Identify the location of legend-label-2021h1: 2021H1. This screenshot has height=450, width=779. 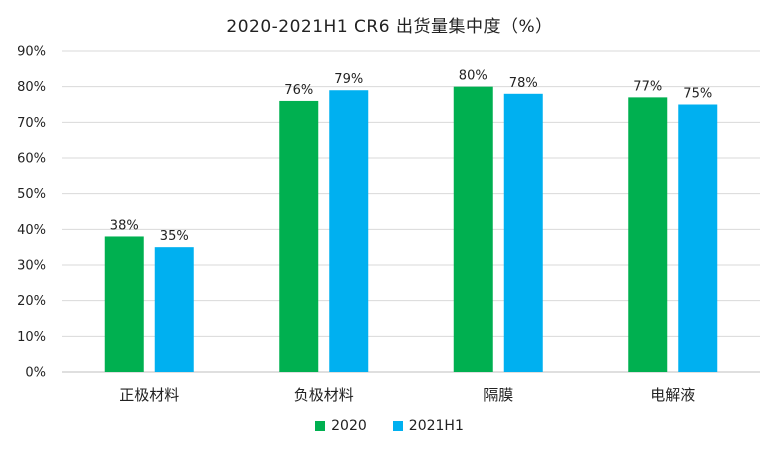
(436, 426).